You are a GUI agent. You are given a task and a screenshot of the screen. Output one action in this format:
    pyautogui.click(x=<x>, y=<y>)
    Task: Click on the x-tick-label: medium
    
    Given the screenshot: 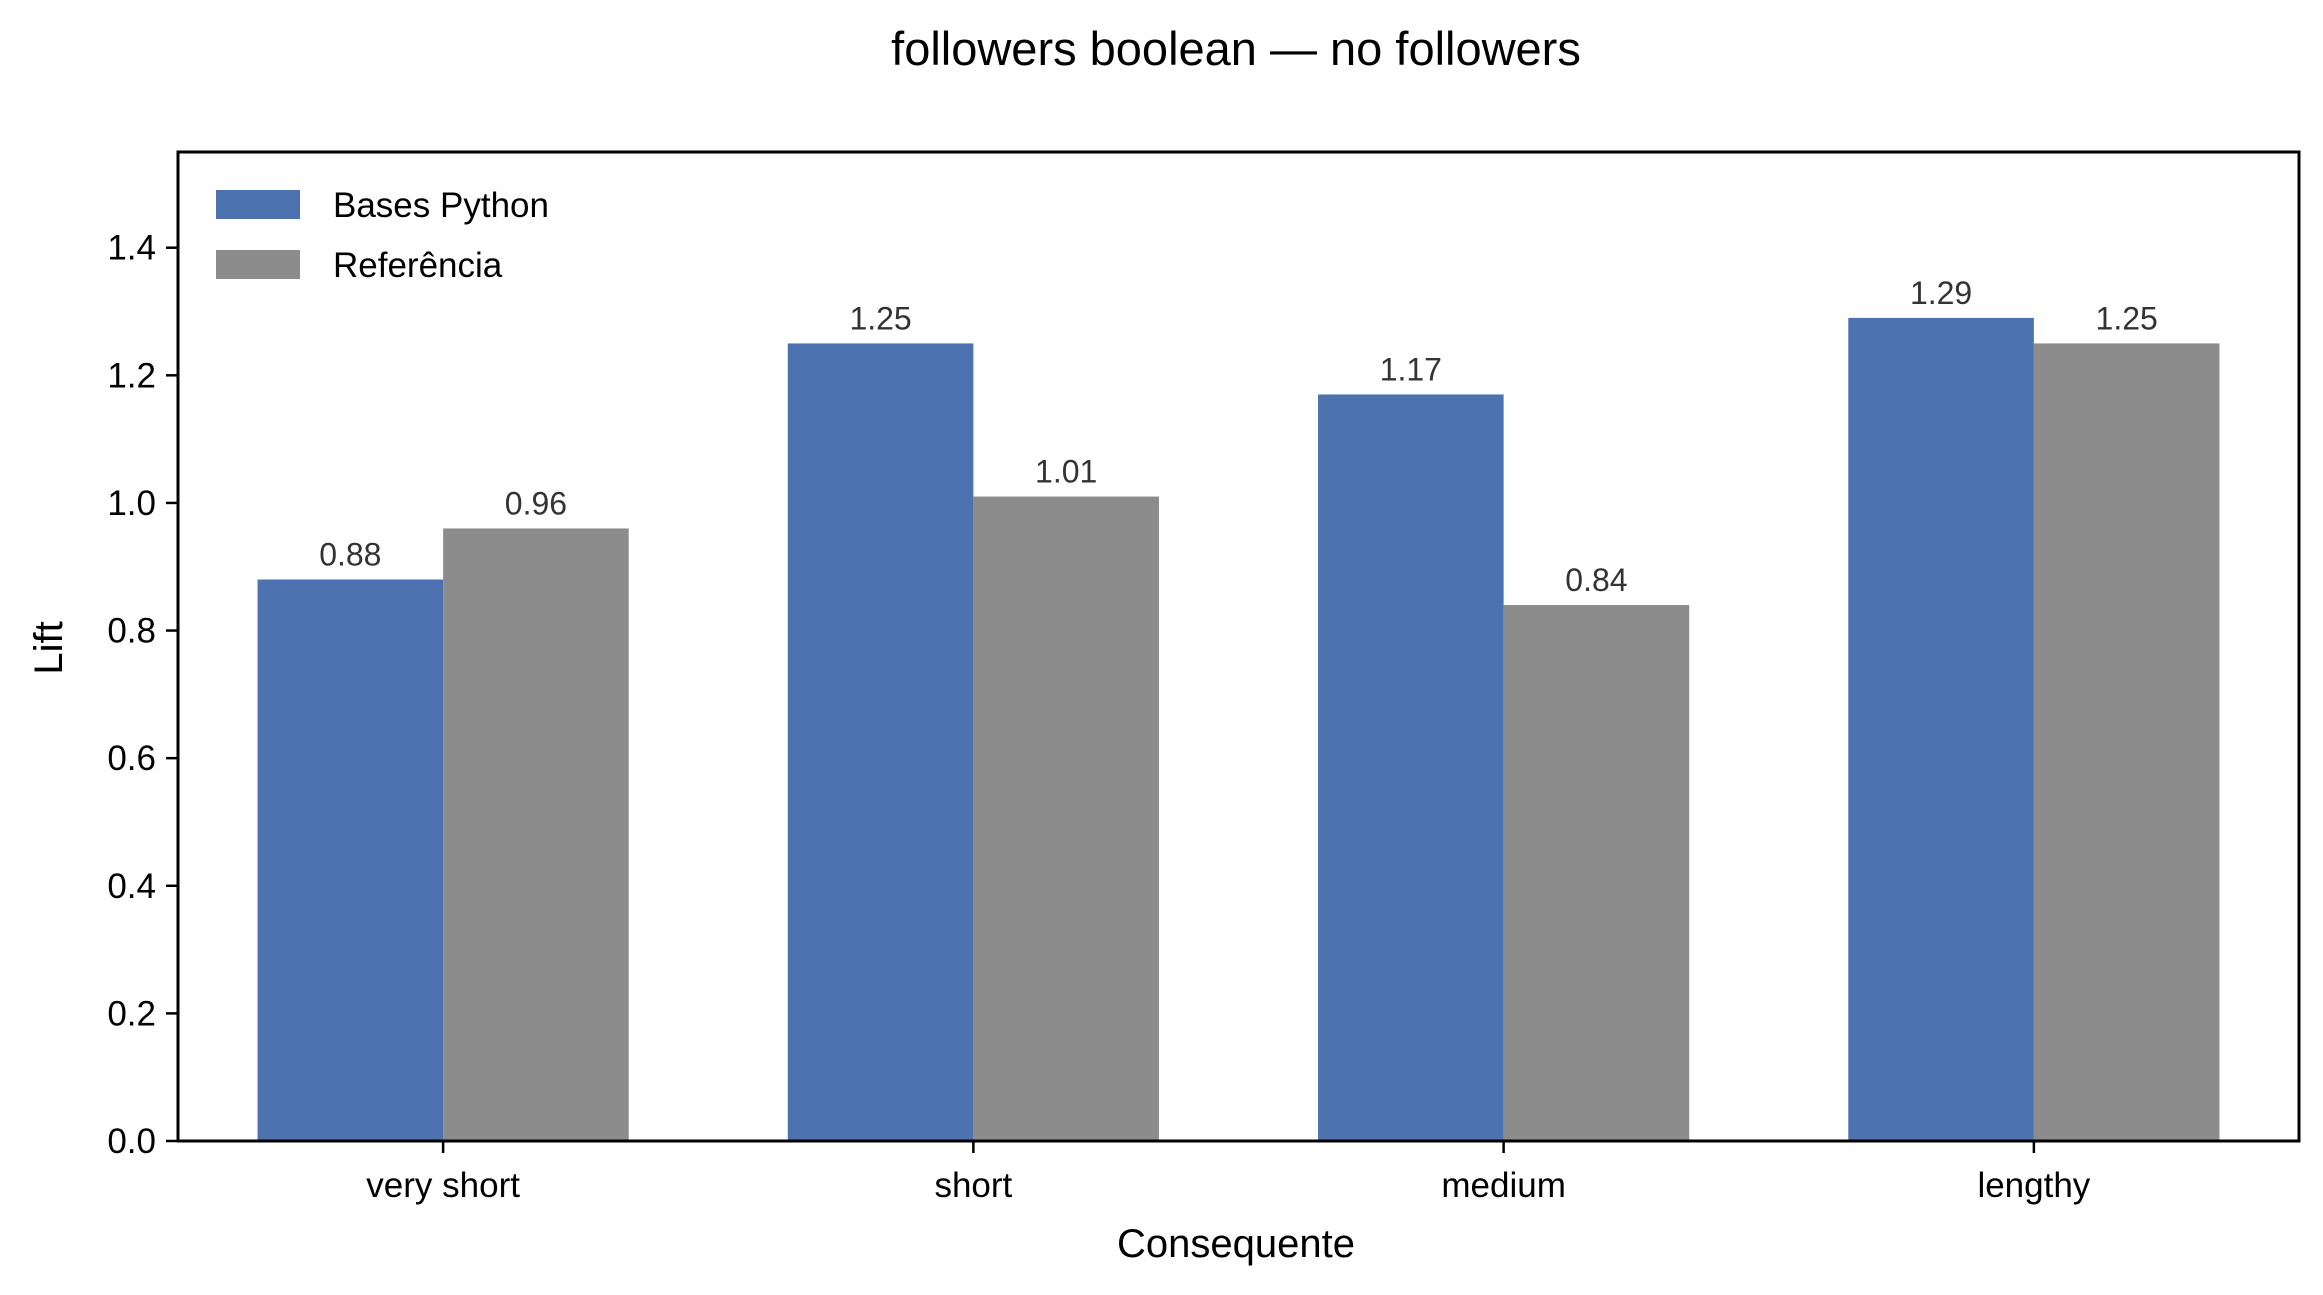 What is the action you would take?
    pyautogui.click(x=1503, y=1185)
    